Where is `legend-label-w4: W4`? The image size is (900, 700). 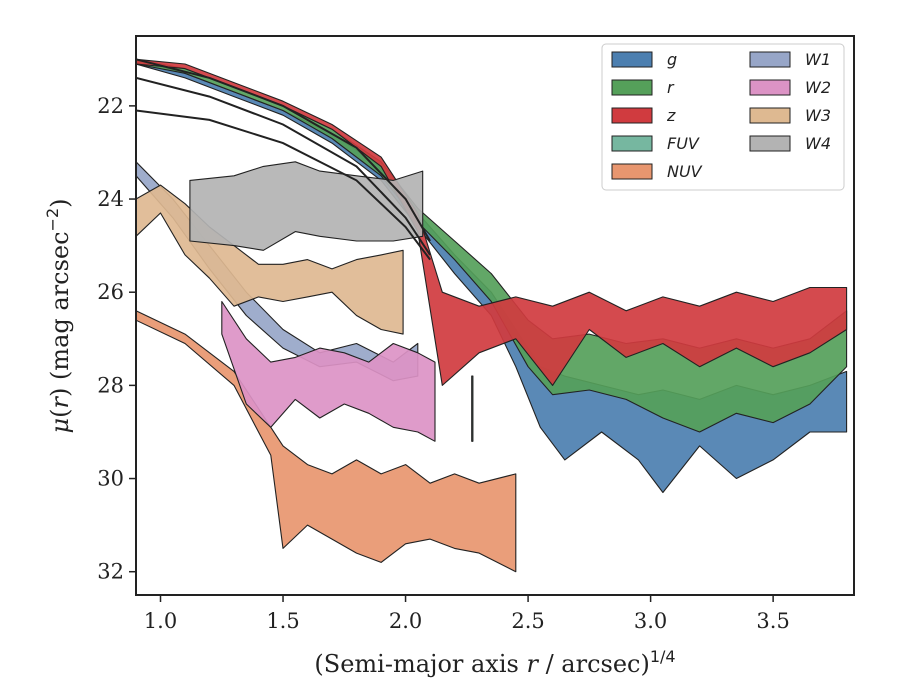 legend-label-w4: W4 is located at coordinates (818, 143).